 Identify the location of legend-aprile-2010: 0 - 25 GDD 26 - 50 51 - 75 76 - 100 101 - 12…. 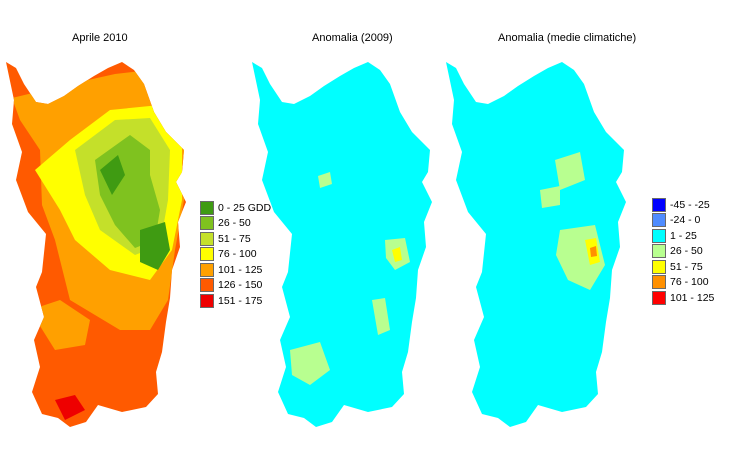
(235, 254).